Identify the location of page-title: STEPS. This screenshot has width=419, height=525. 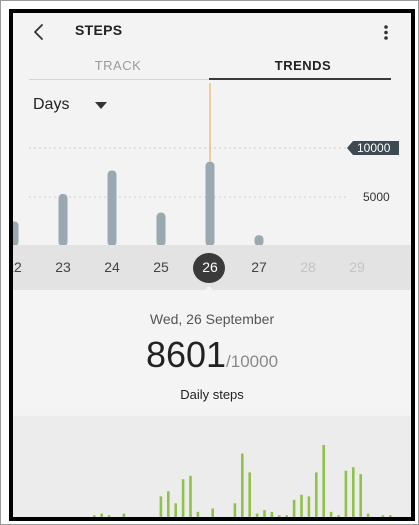
(99, 30).